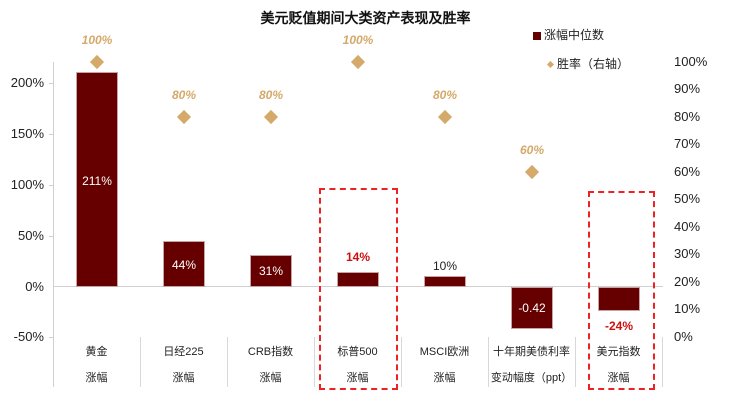 The image size is (731, 406). Describe the element at coordinates (27, 133) in the screenshot. I see `left-tick: 150%` at that location.